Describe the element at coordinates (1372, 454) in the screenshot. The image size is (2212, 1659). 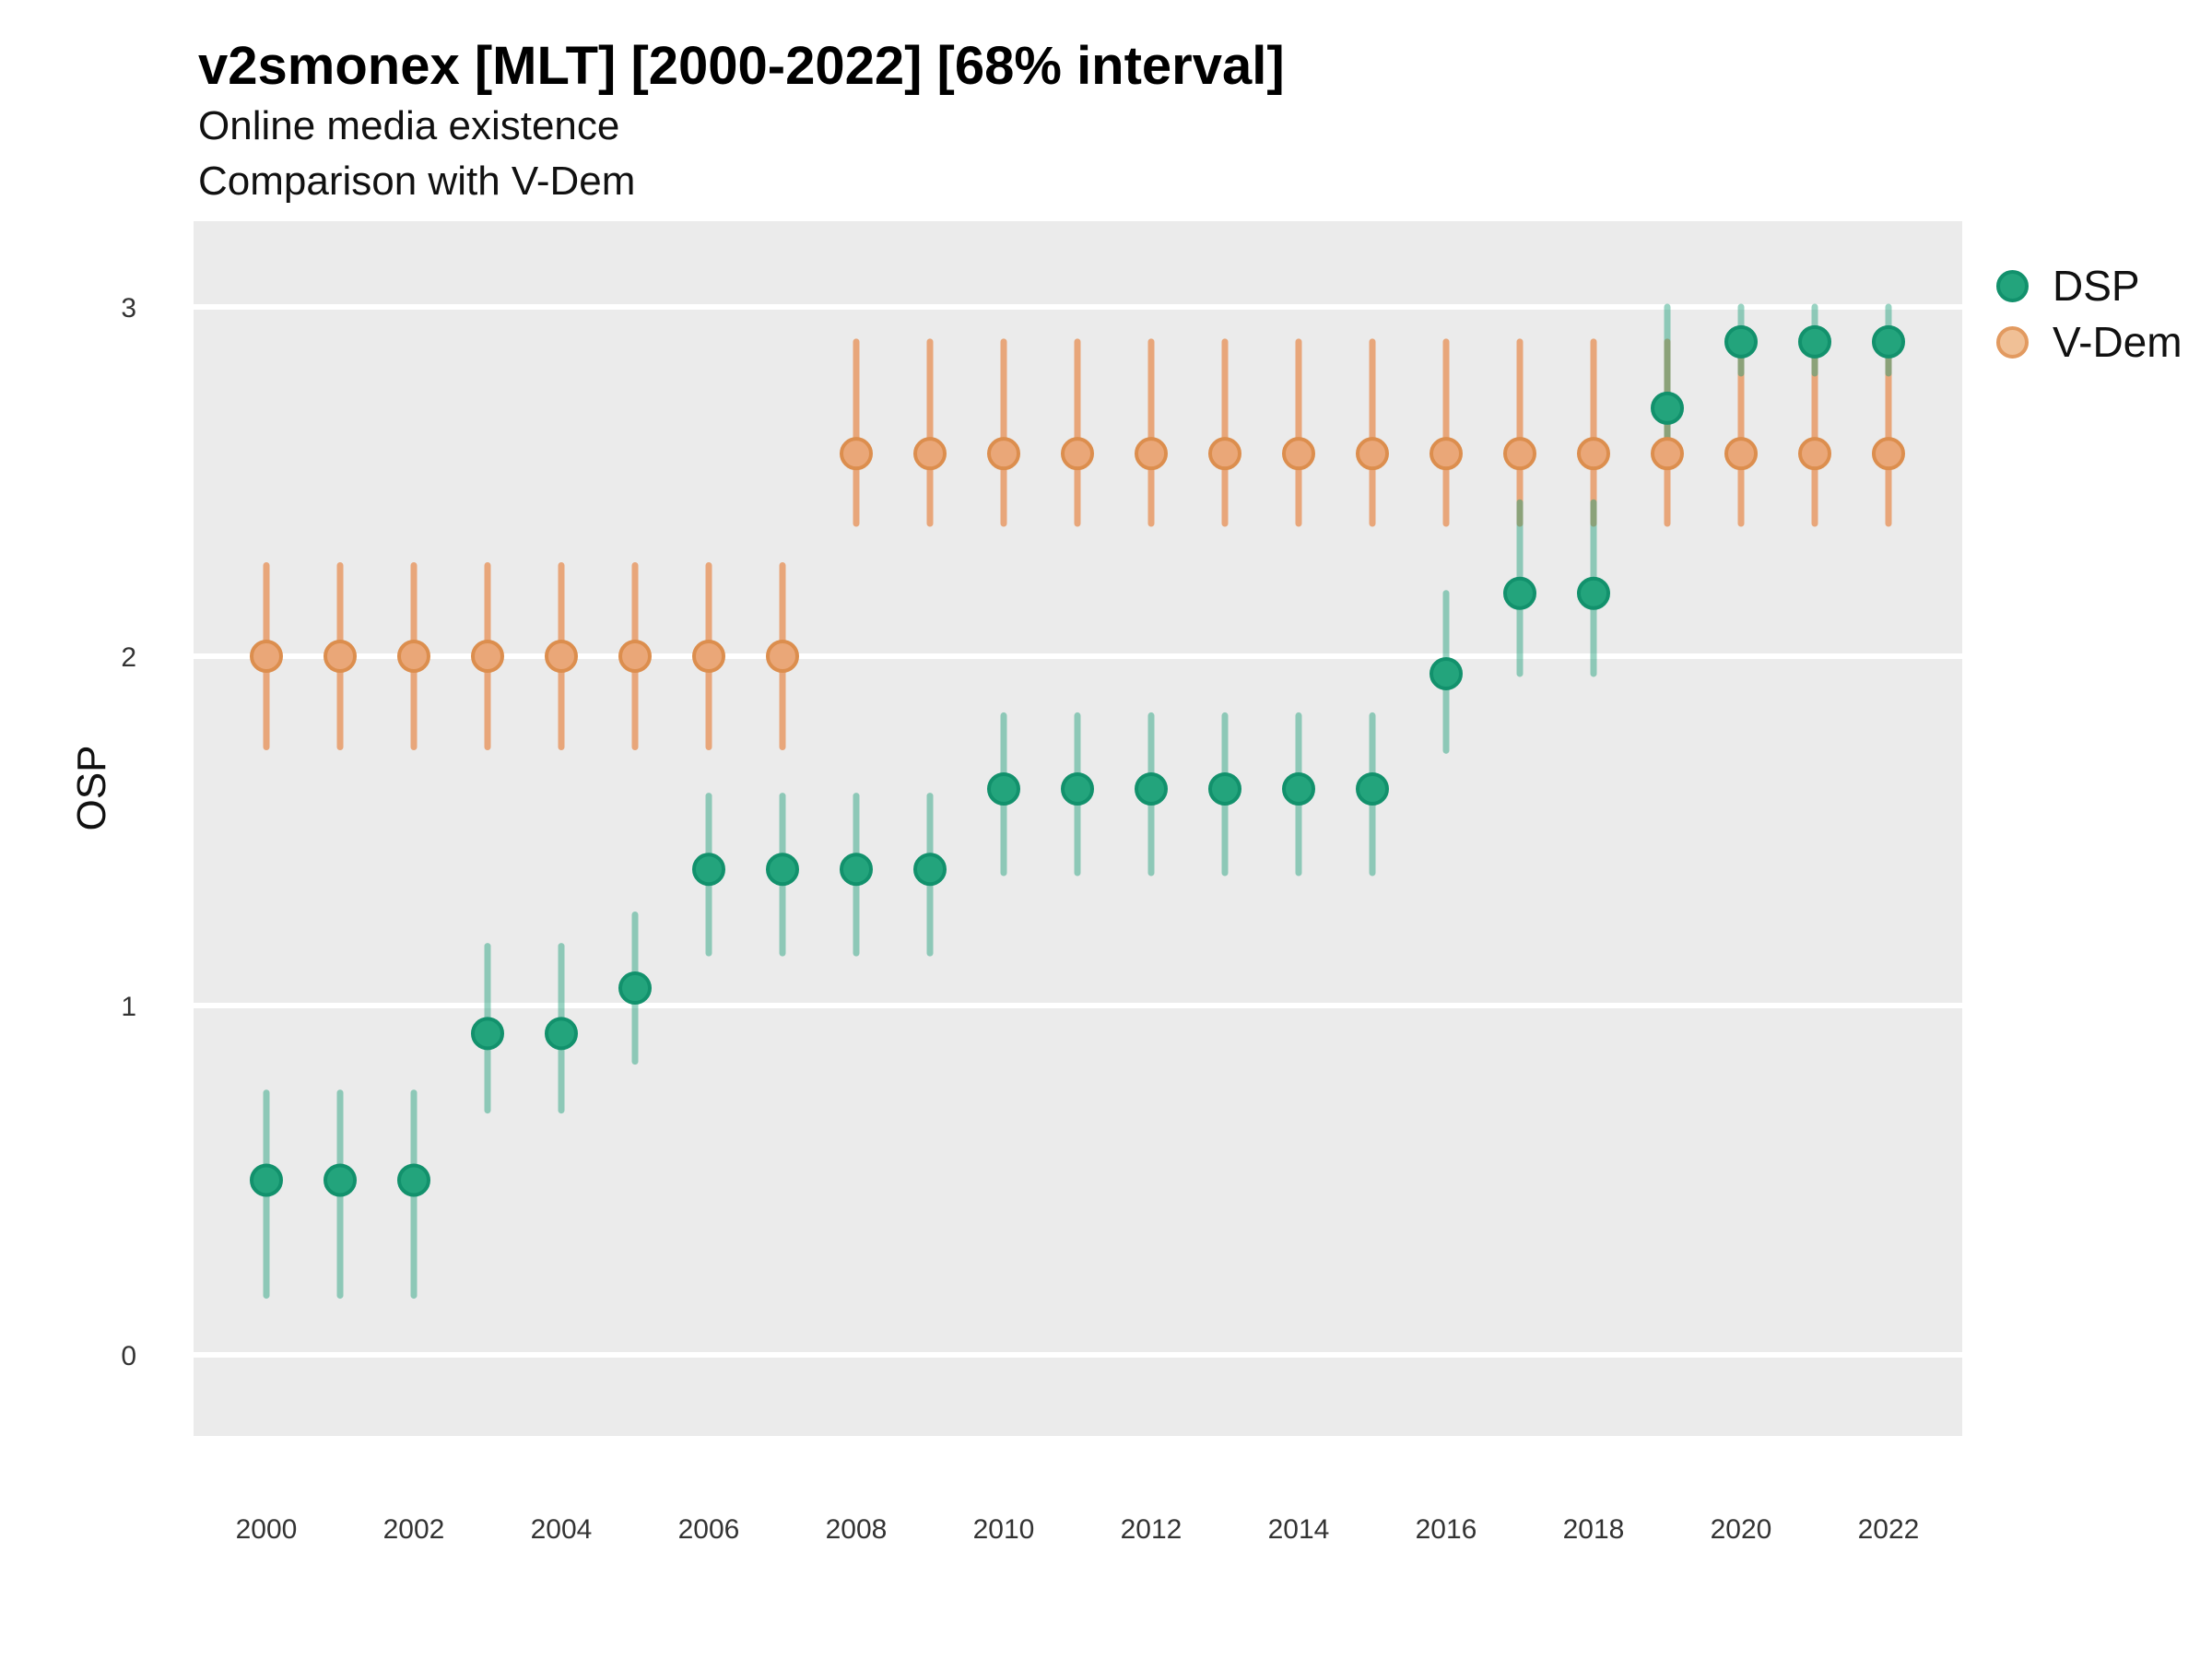
I see `point-vdem-2015` at that location.